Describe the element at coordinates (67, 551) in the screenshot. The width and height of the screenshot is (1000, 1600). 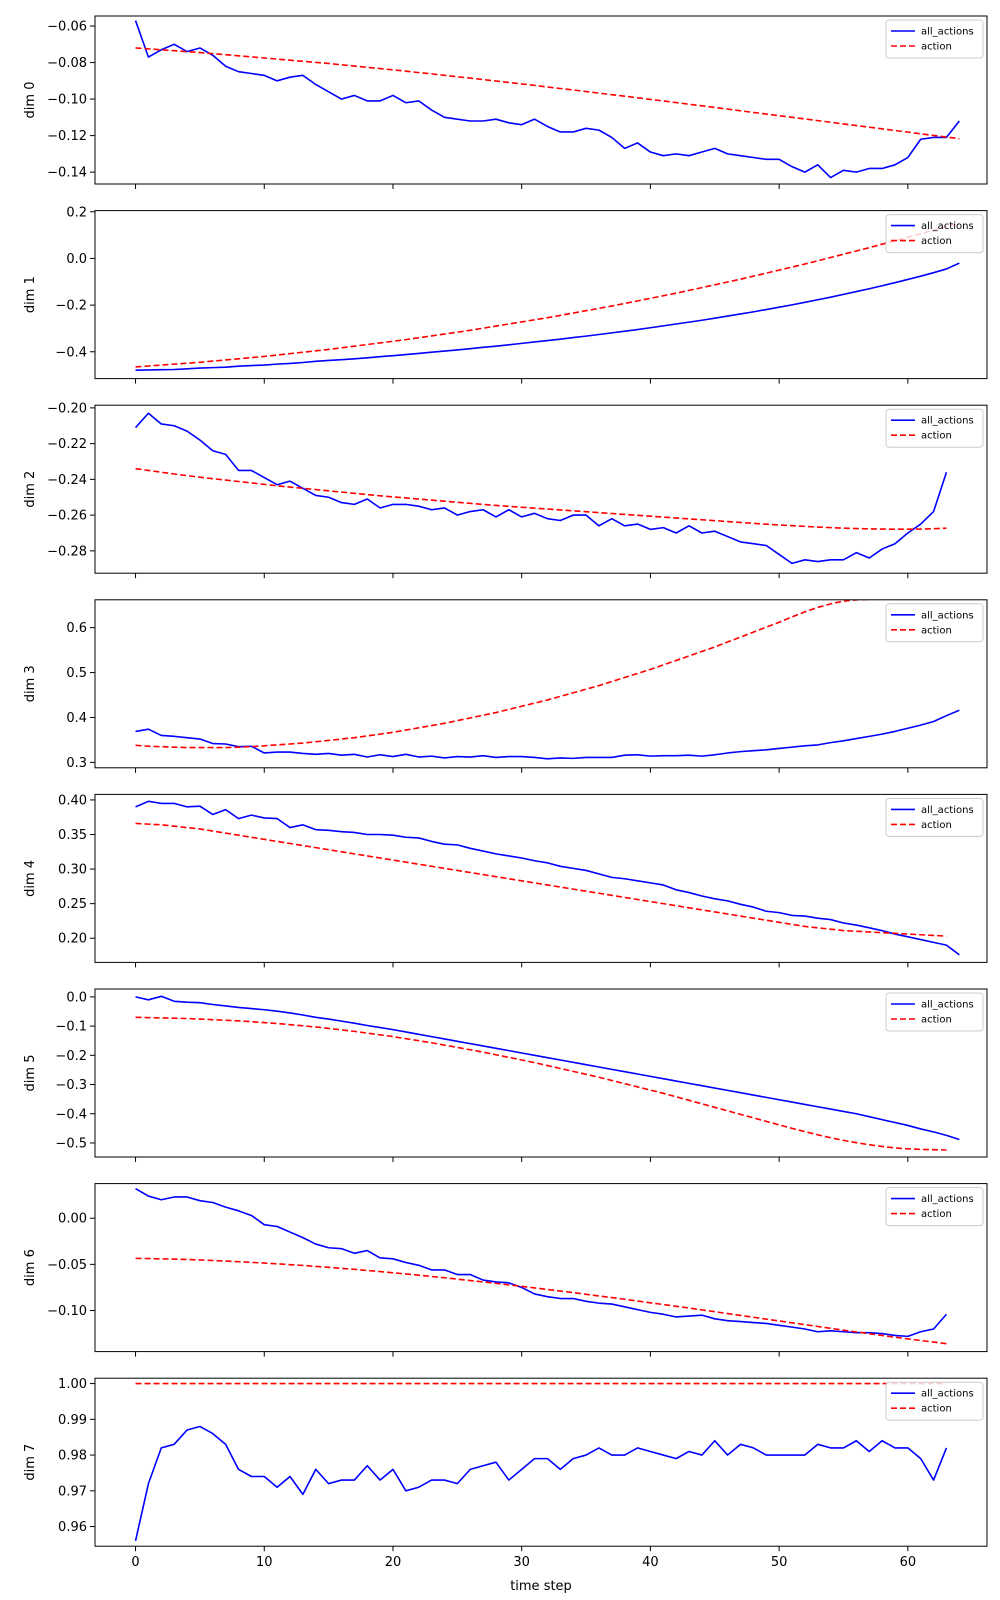
I see `y-tick-label: −0.28` at that location.